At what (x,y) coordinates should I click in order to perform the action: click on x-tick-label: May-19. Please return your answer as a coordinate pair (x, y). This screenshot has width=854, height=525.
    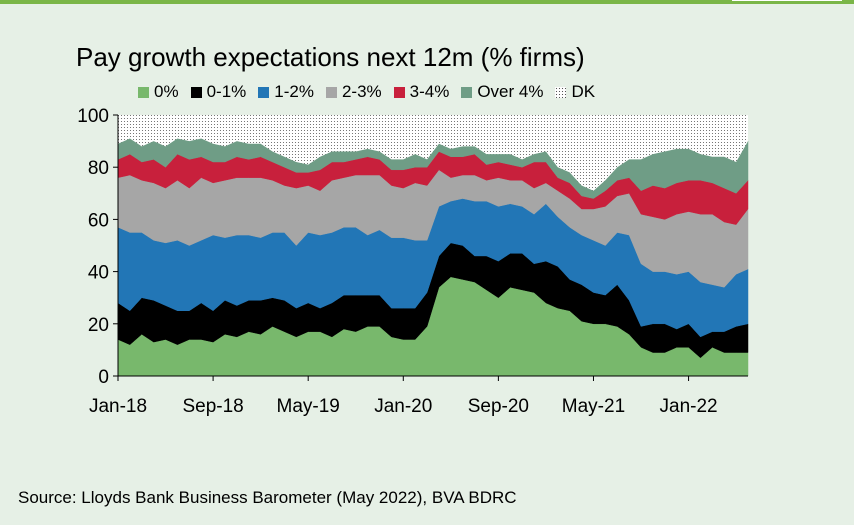
    Looking at the image, I should click on (308, 406).